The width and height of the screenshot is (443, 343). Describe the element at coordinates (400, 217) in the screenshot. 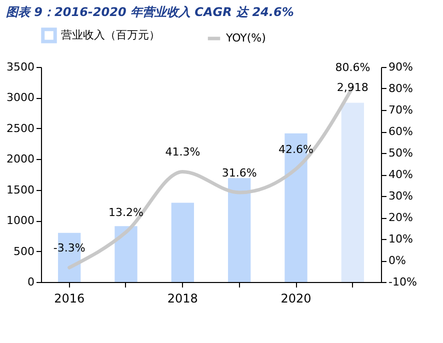

I see `y2-tick-label: 20%` at that location.